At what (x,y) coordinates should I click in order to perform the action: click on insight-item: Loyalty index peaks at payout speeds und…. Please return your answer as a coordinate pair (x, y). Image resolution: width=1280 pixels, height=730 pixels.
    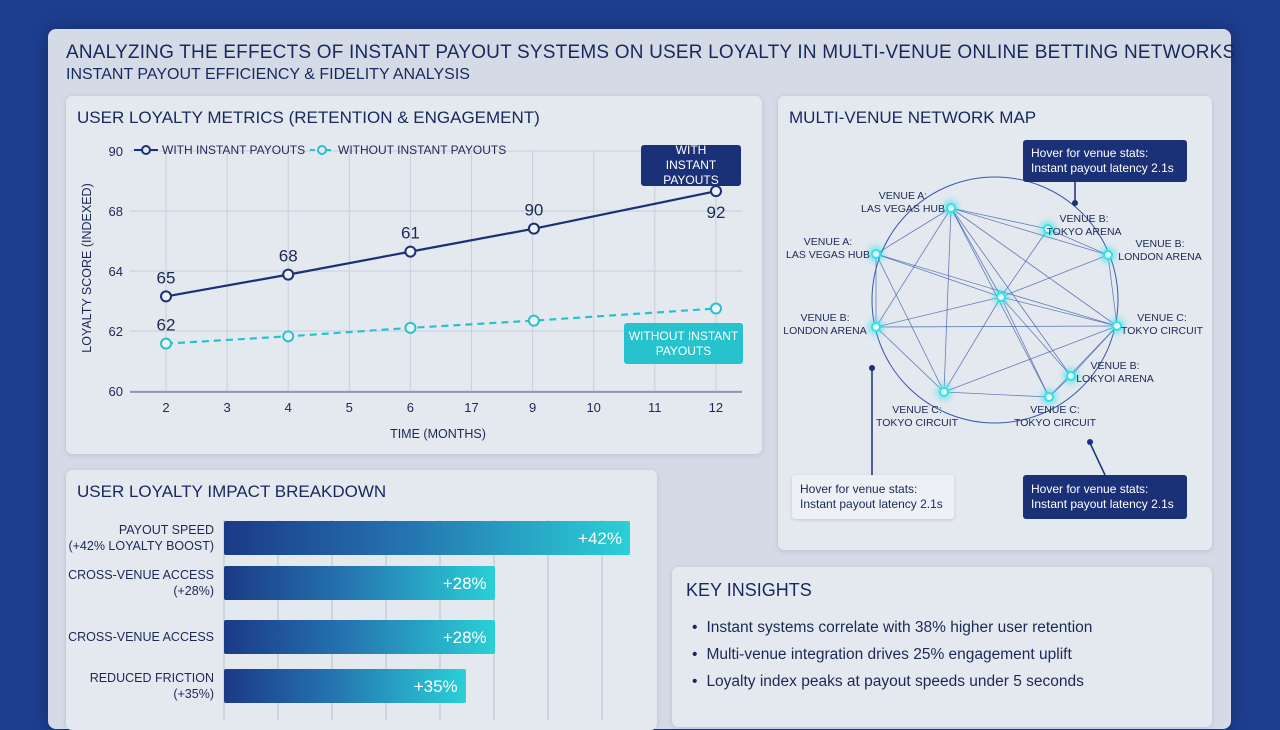
    Looking at the image, I should click on (892, 681).